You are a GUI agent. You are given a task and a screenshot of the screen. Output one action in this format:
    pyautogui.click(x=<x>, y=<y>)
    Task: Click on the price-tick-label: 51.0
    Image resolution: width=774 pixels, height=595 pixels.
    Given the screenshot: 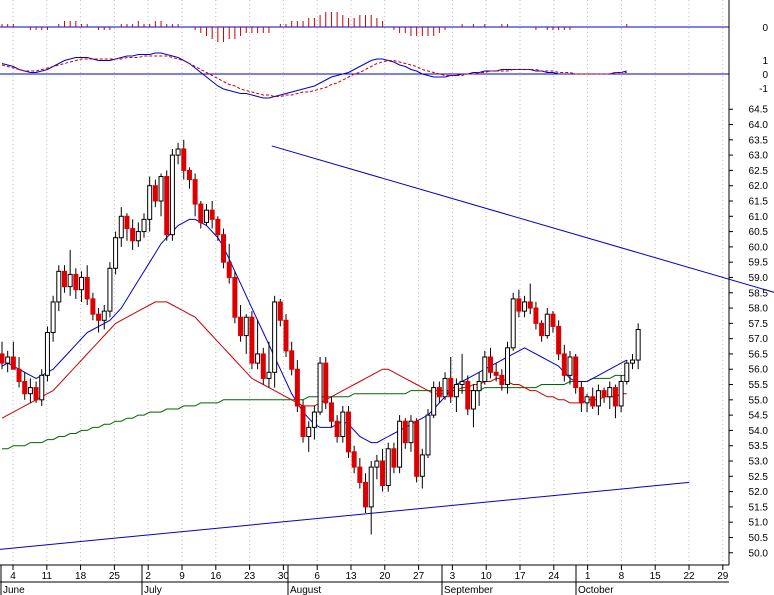 What is the action you would take?
    pyautogui.click(x=759, y=523)
    